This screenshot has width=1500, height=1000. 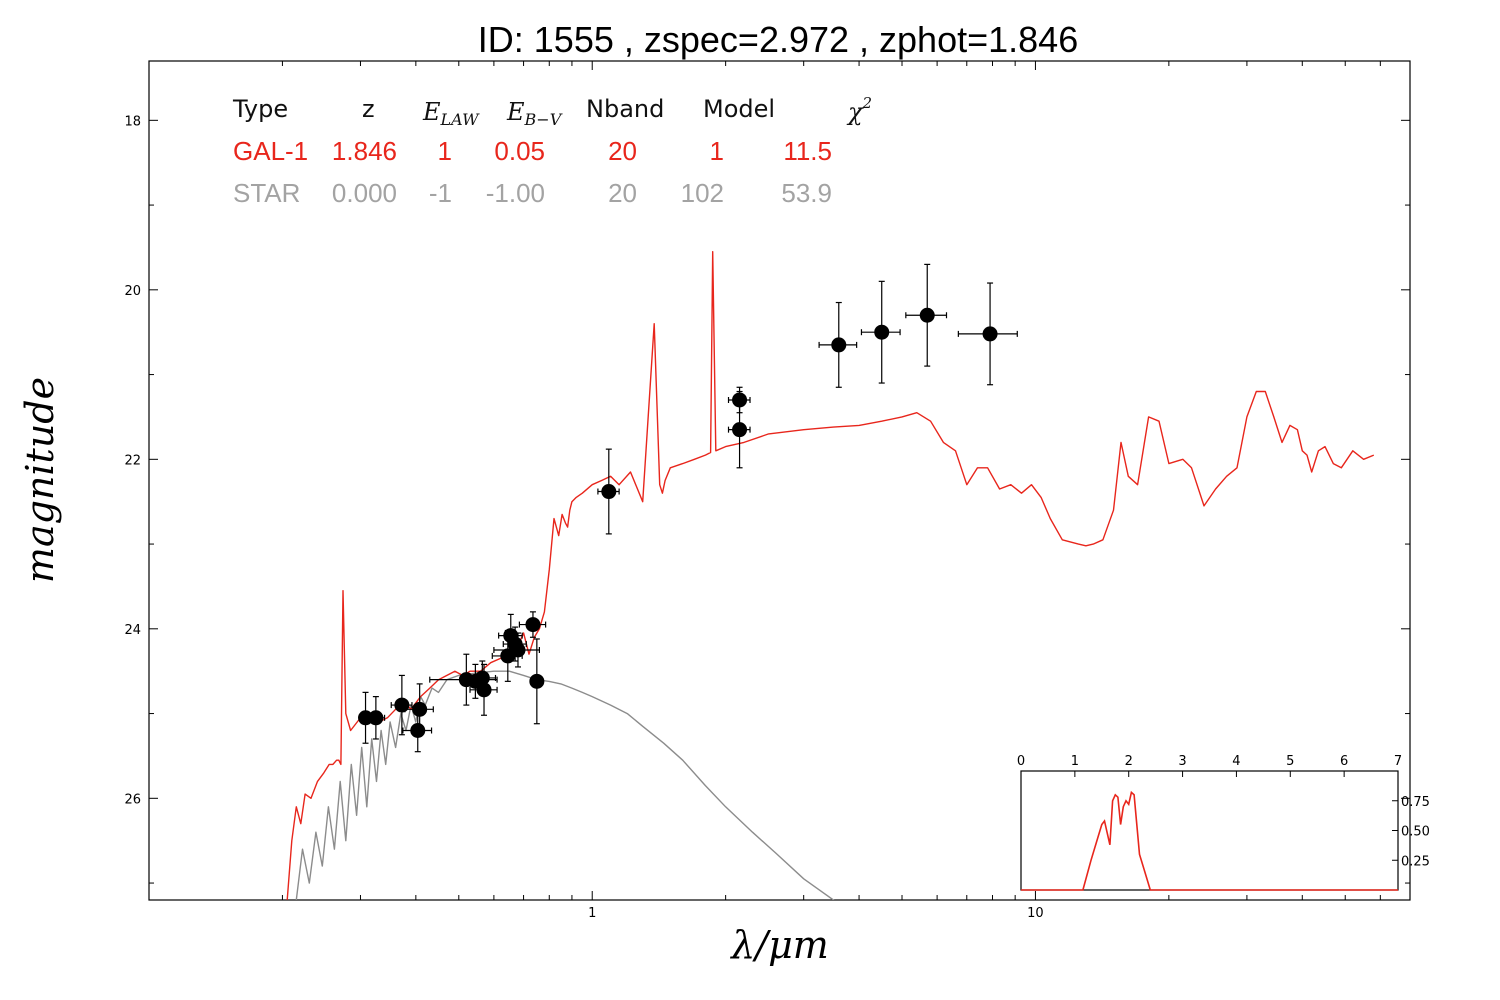 I want to click on table-header-type: Type, so click(x=260, y=109).